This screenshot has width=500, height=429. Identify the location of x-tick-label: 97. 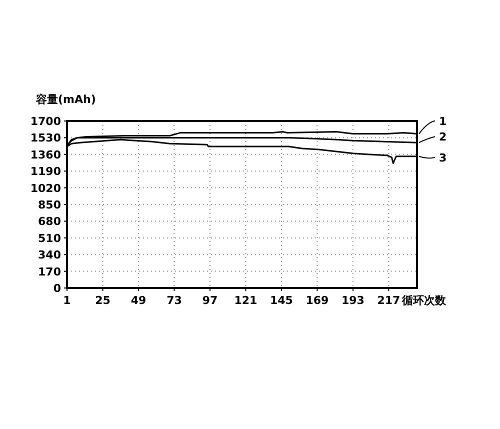
(210, 300).